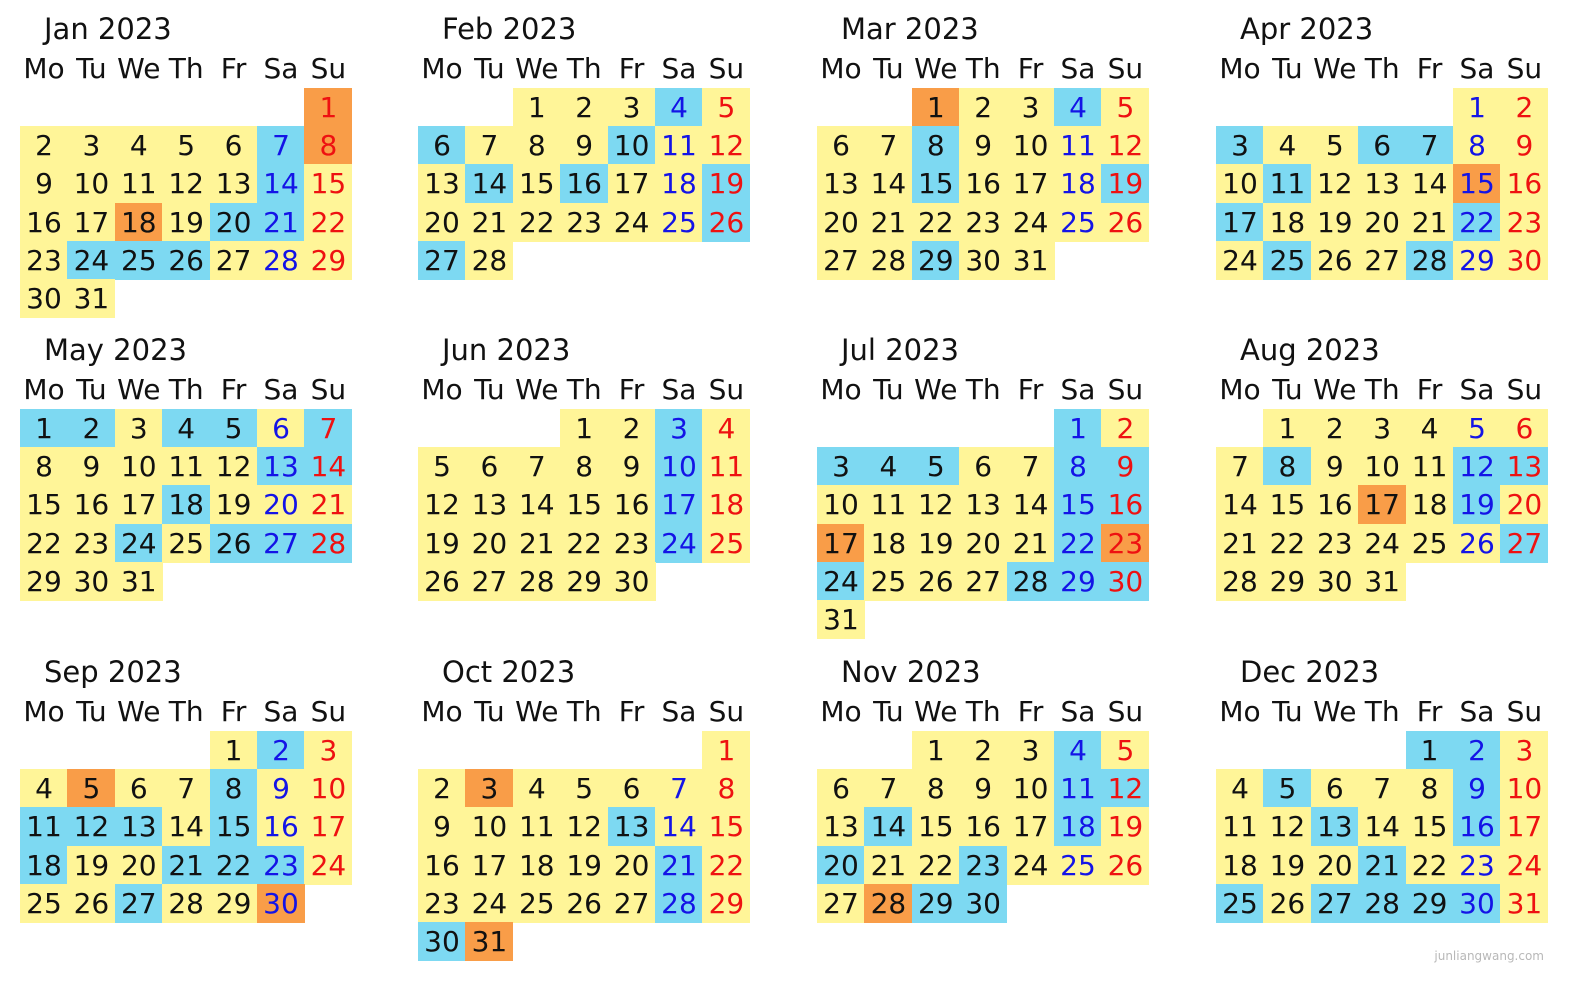 The height and width of the screenshot is (997, 1590). Describe the element at coordinates (935, 505) in the screenshot. I see `day-cell: 12` at that location.